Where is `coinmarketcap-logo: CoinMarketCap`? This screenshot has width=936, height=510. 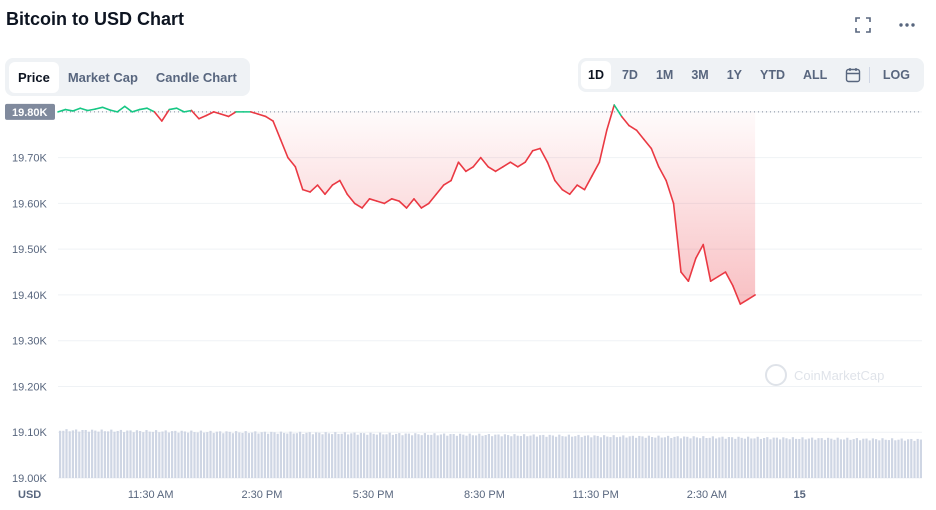 coinmarketcap-logo: CoinMarketCap is located at coordinates (824, 375).